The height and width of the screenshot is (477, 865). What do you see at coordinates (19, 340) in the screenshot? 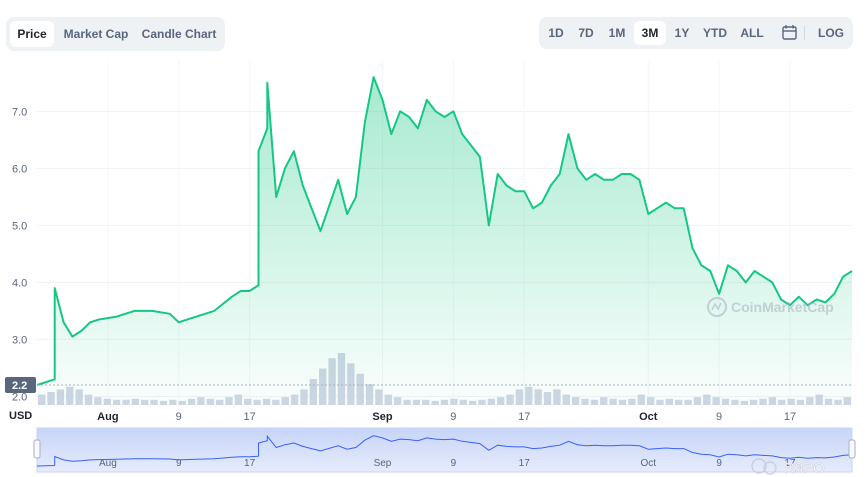
I see `y-tick-label: 3.0` at bounding box center [19, 340].